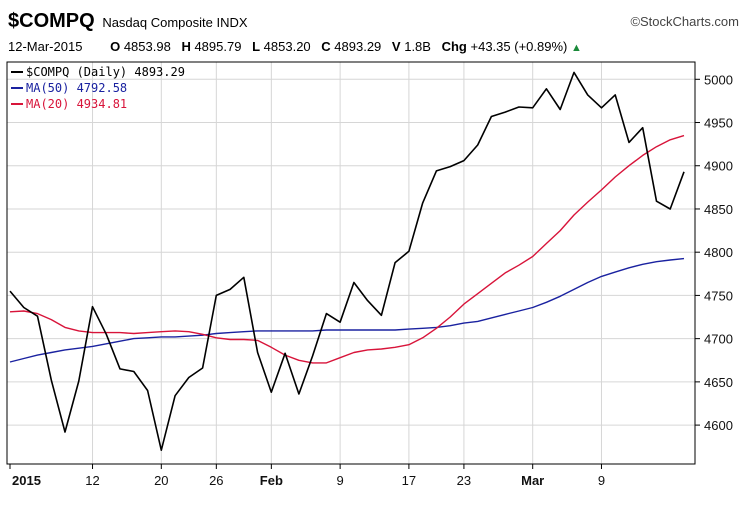 The height and width of the screenshot is (506, 749). Describe the element at coordinates (519, 46) in the screenshot. I see `change-number: +43.35 (+0.89%)` at that location.